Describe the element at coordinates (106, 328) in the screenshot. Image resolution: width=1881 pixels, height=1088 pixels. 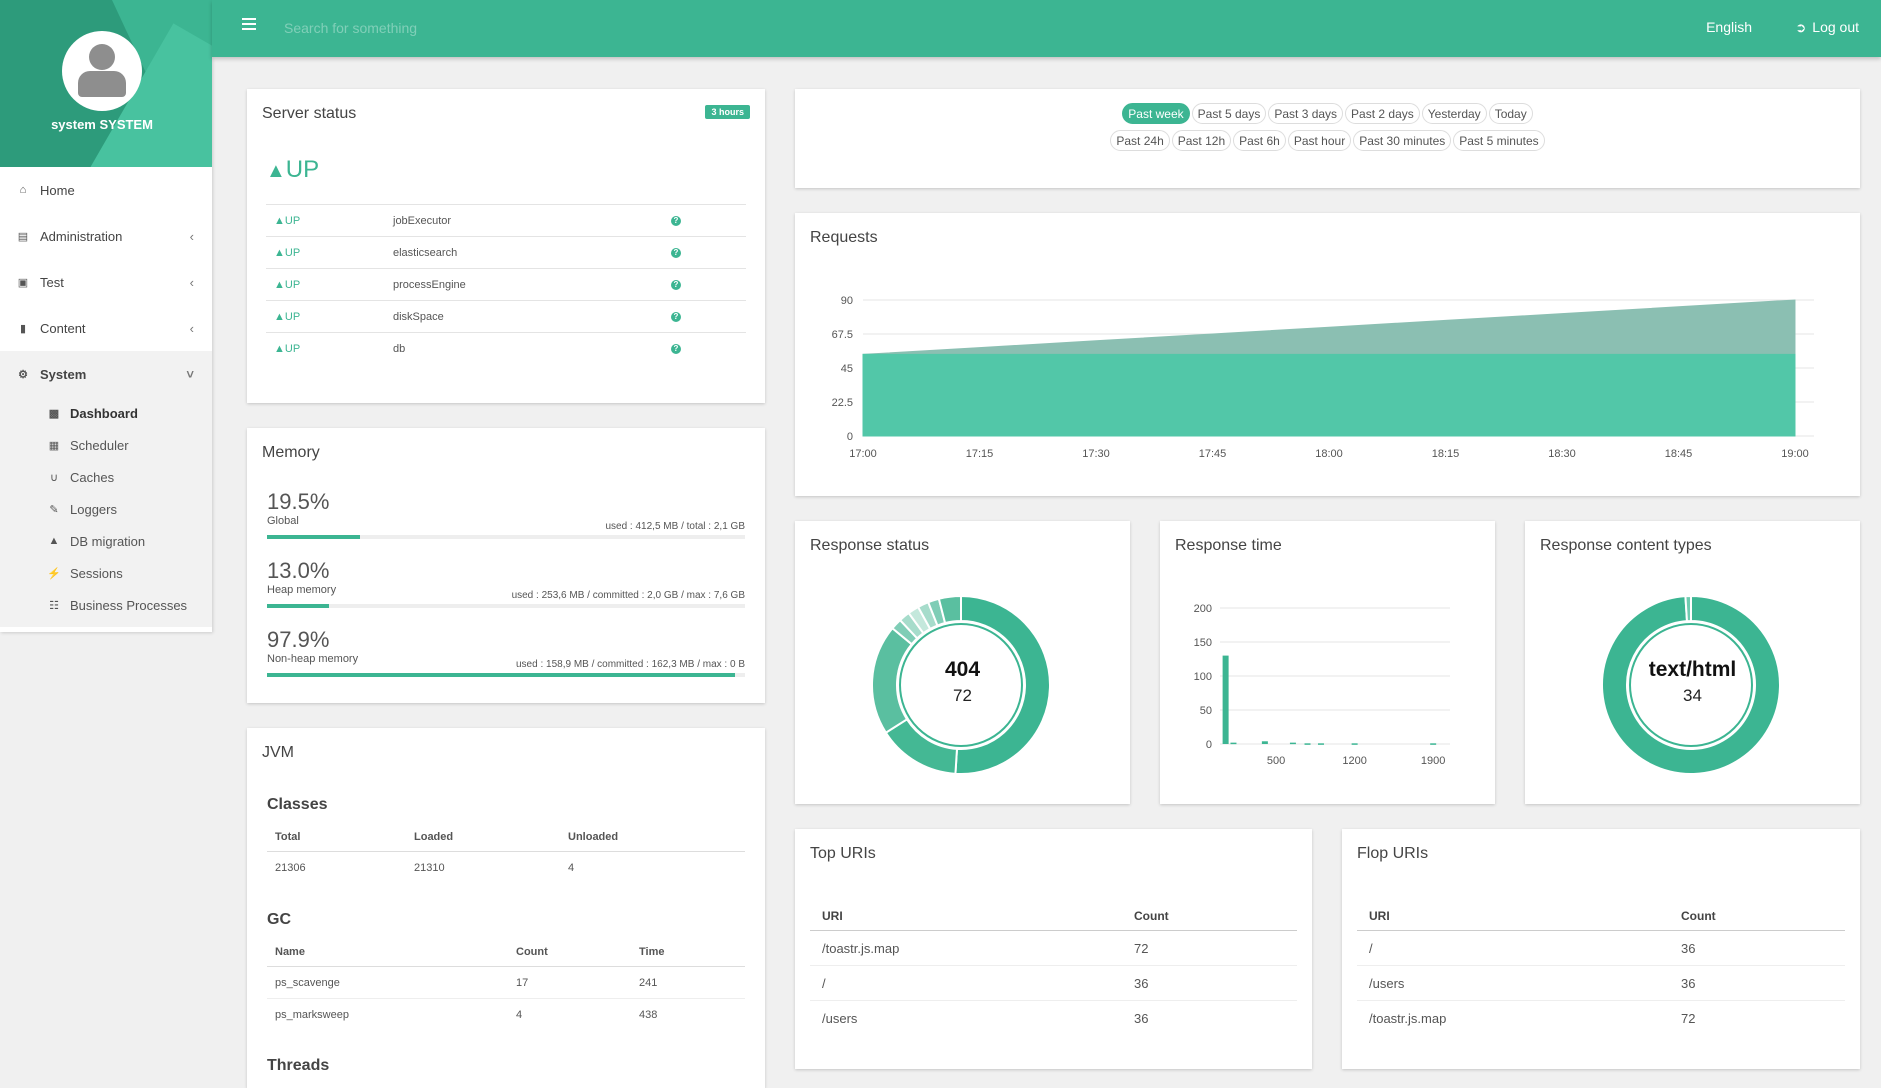
I see `sidebar-item-content: ▮ Content ‹` at that location.